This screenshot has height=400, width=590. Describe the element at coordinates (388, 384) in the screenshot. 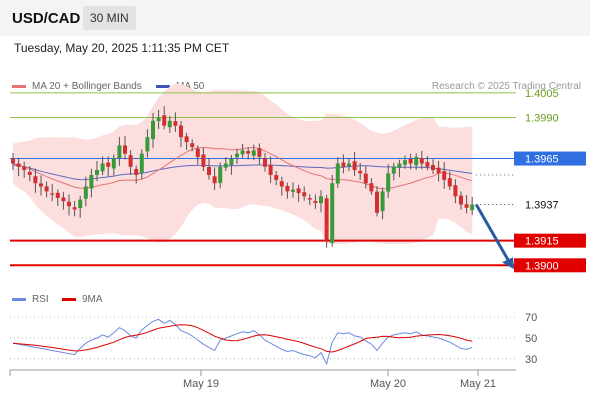

I see `x-tick-label: May 20` at that location.